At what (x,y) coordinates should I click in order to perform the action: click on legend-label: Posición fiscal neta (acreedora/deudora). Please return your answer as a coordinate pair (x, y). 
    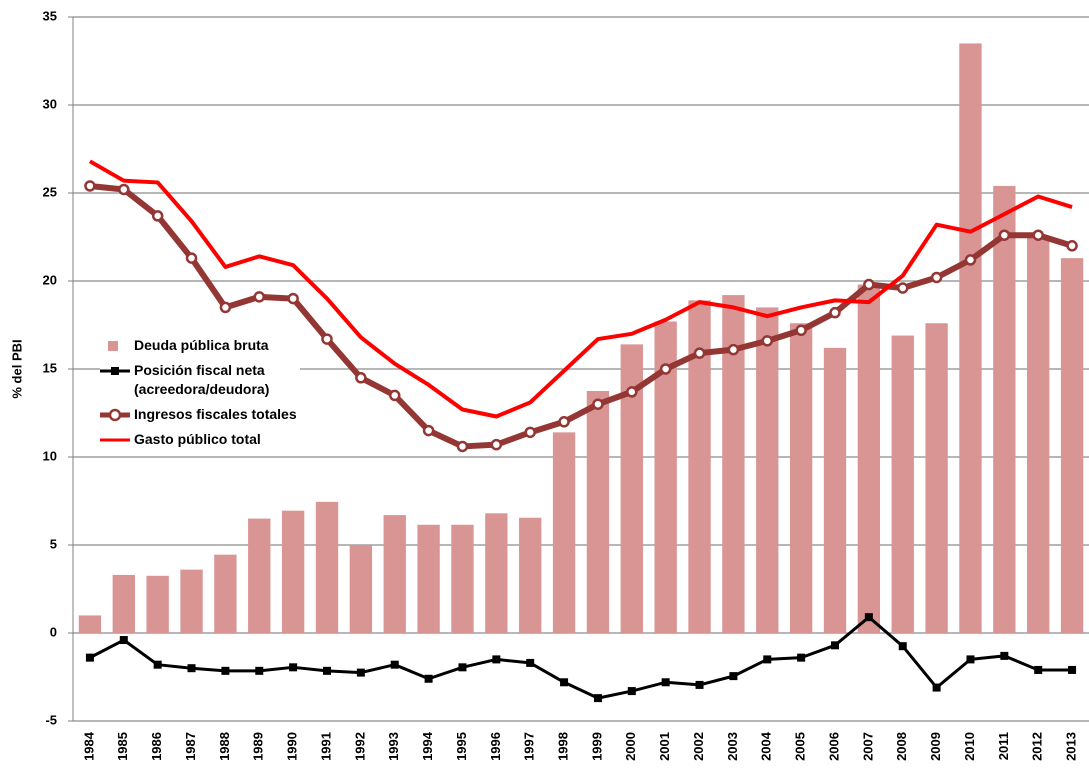
    Looking at the image, I should click on (202, 379).